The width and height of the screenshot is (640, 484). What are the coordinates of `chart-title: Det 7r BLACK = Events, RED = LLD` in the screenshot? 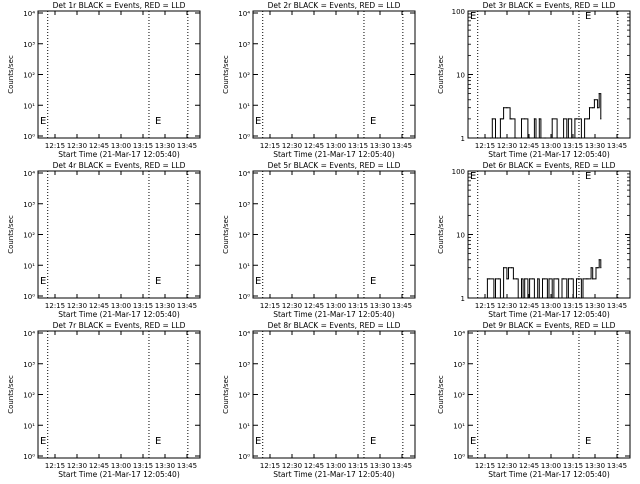 It's located at (119, 325).